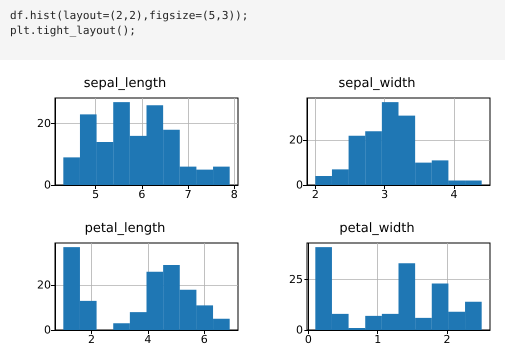 The image size is (505, 362). Describe the element at coordinates (234, 194) in the screenshot. I see `x-tick-label: 8` at that location.